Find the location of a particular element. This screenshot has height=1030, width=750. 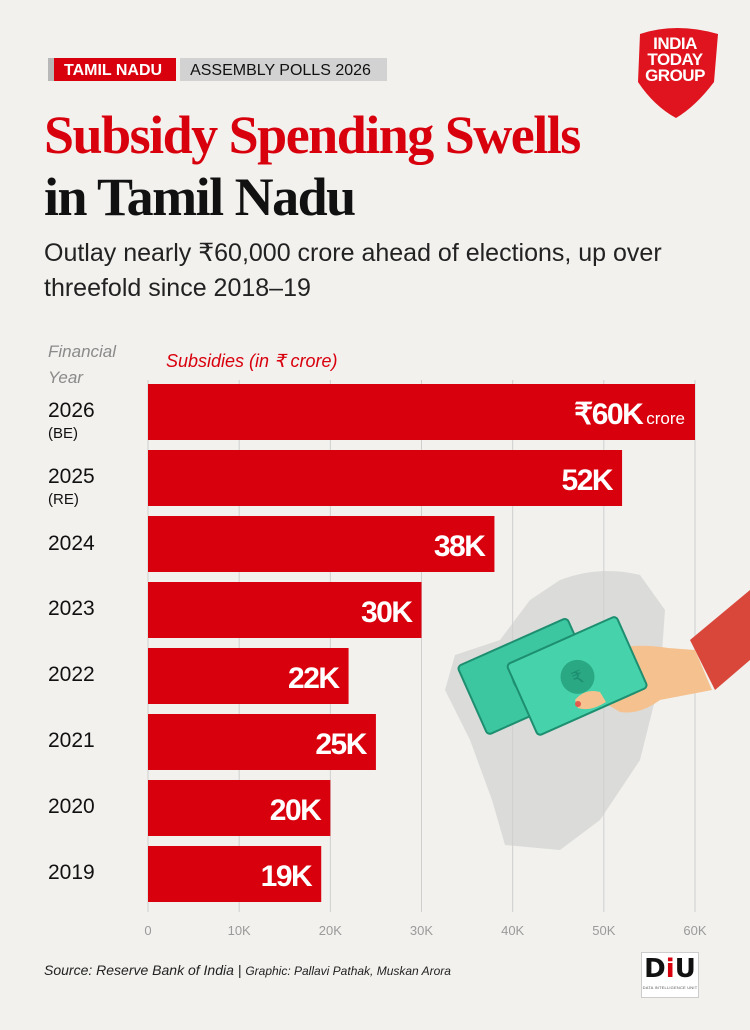

bar-2025 is located at coordinates (385, 478).